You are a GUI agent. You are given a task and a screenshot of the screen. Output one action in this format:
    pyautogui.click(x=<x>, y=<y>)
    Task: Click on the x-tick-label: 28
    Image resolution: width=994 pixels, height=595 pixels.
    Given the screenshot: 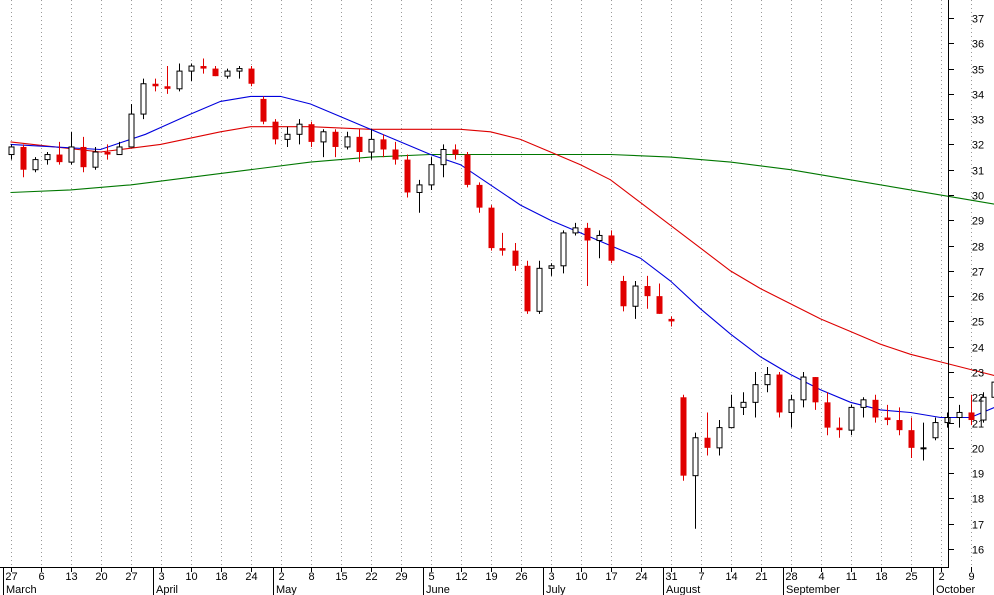 What is the action you would take?
    pyautogui.click(x=791, y=577)
    